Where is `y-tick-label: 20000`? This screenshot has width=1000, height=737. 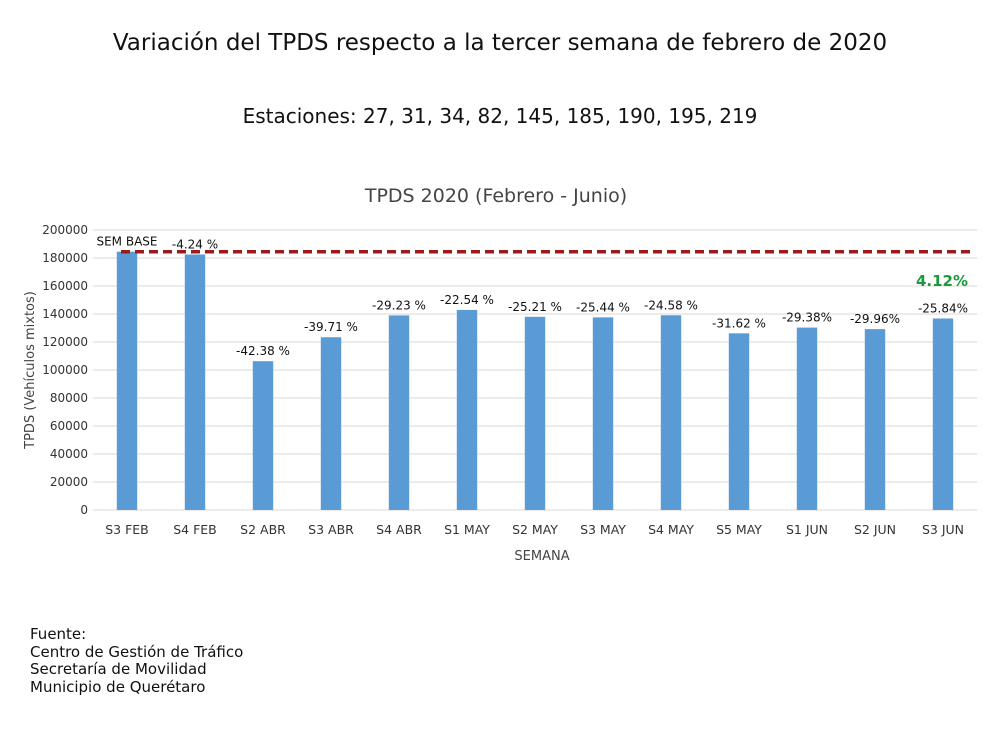
y-tick-label: 20000 is located at coordinates (69, 482).